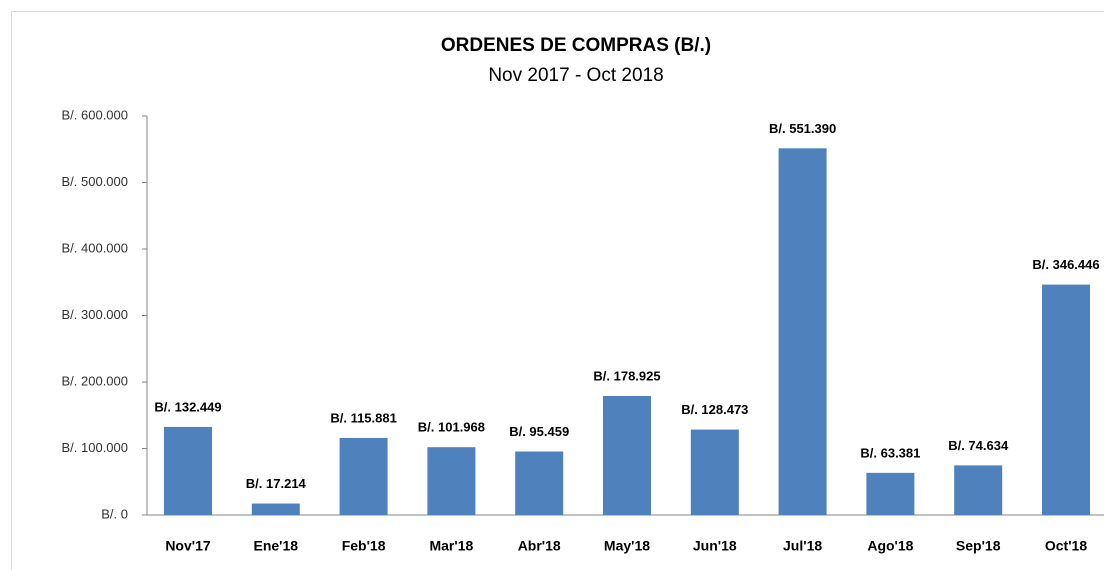 The image size is (1104, 570). I want to click on value-label: B/. 17.214, so click(276, 483).